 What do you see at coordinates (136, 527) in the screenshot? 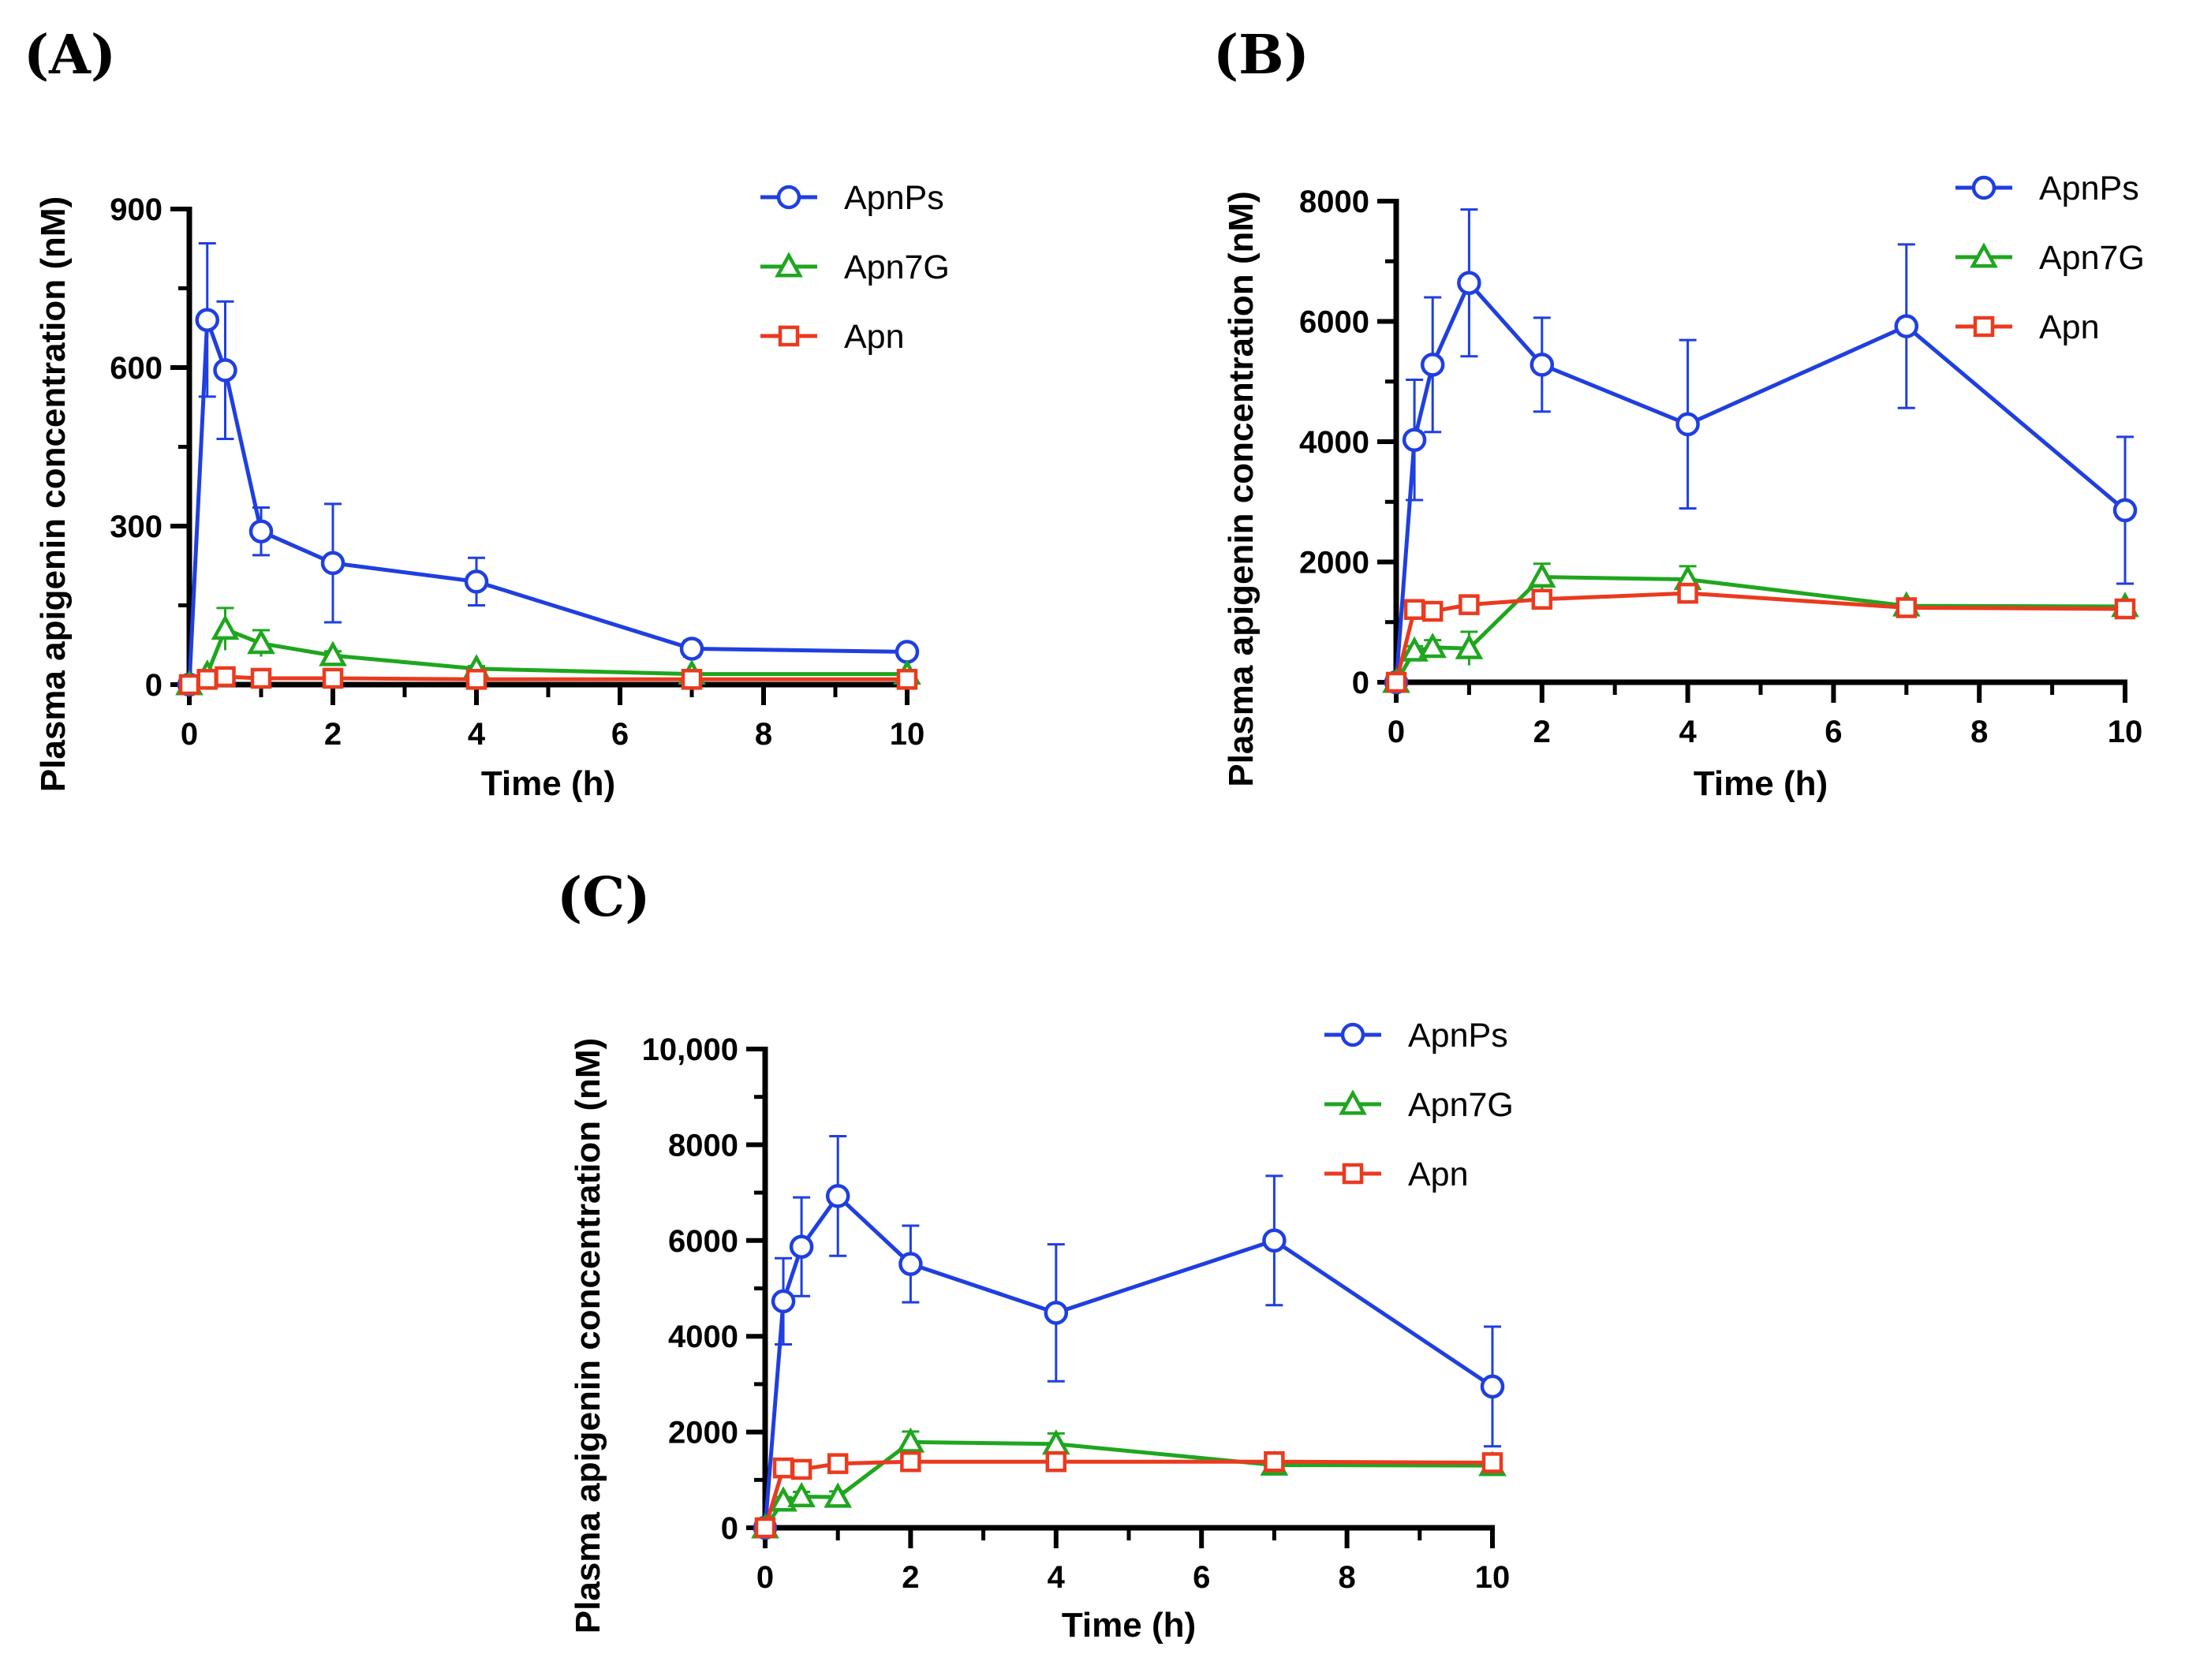
I see `y-tick-label: 300` at bounding box center [136, 527].